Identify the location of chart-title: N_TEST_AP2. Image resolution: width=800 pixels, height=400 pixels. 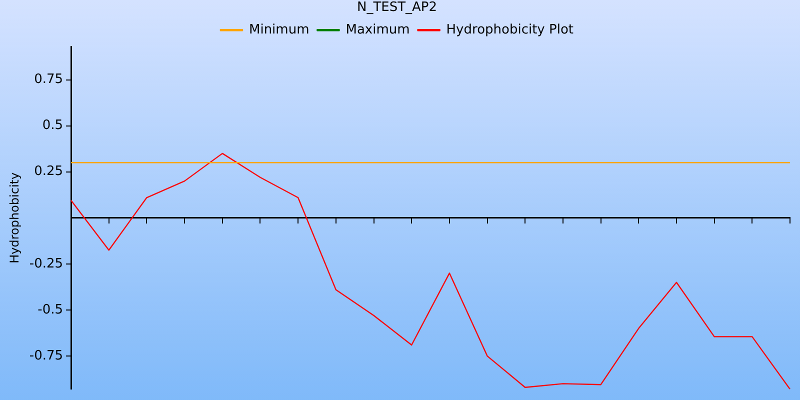
(397, 8).